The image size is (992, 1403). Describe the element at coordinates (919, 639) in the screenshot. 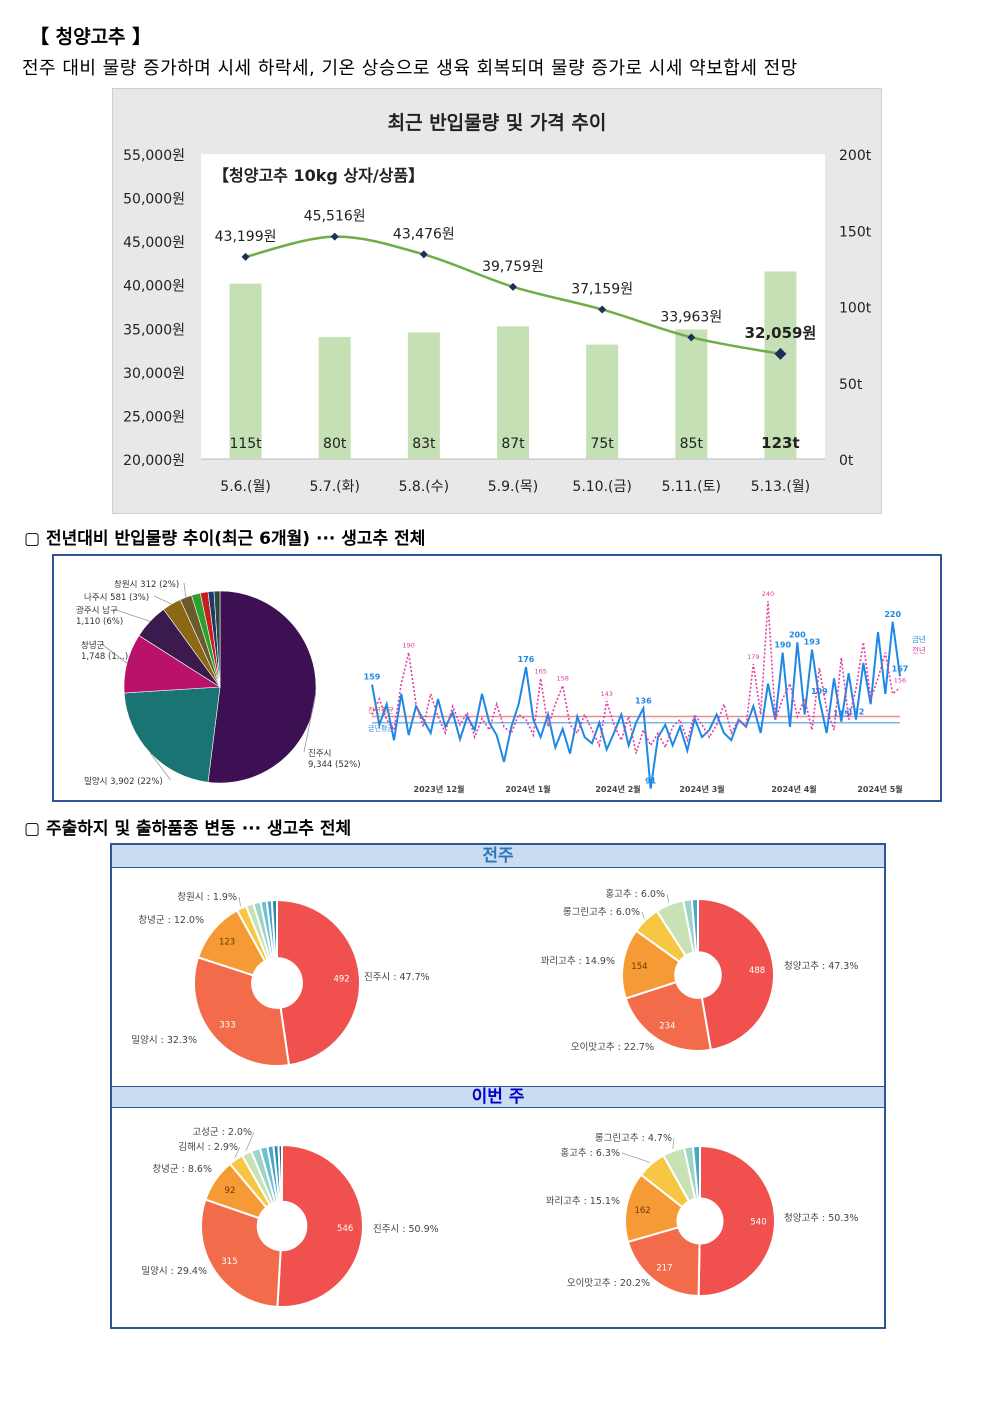

I see `legend-this-year: 금년` at that location.